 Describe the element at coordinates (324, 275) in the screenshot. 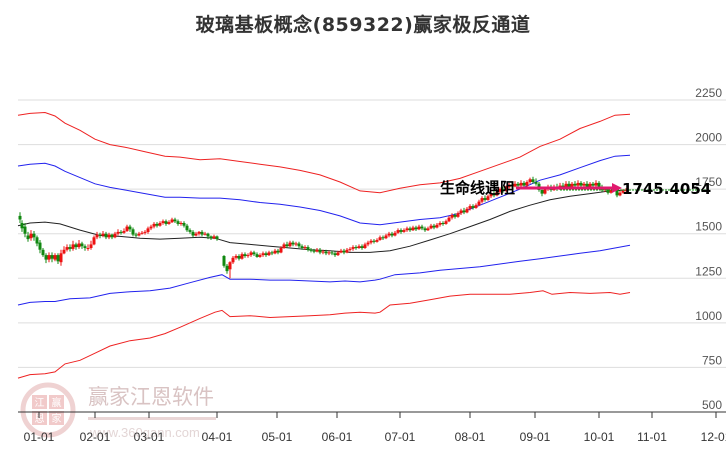

I see `inner_lower-line` at that location.